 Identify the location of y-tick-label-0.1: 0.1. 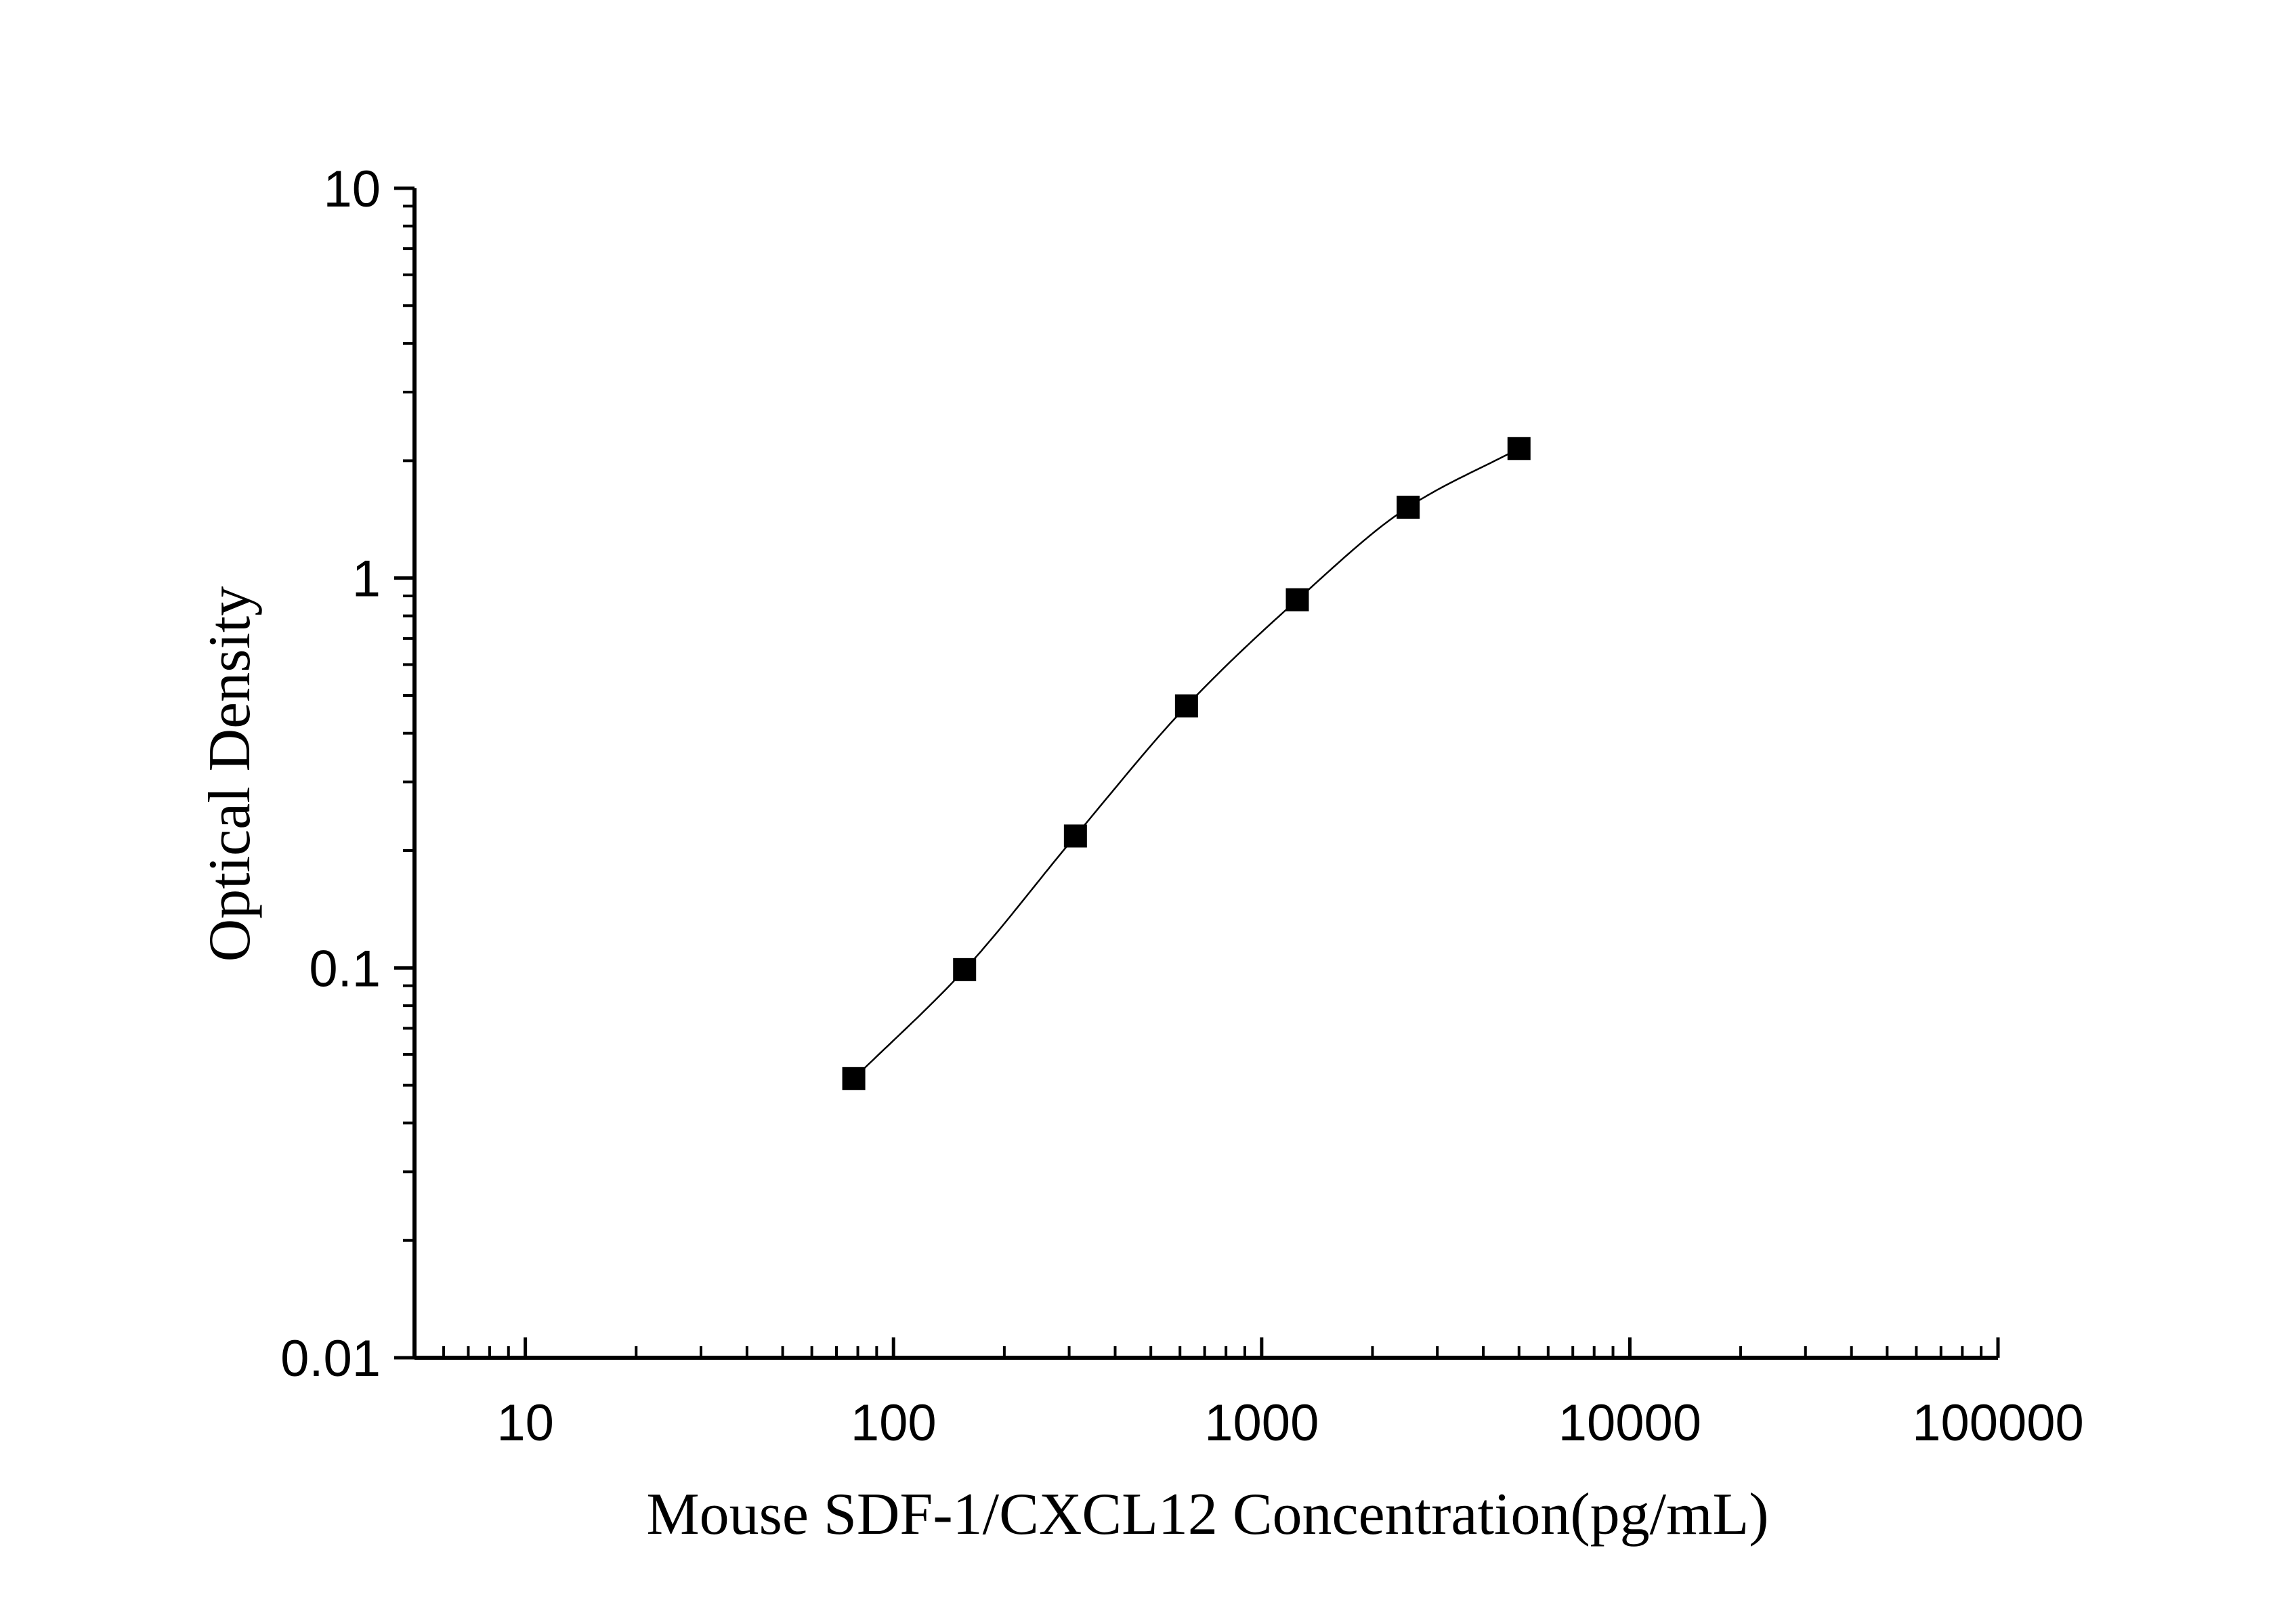
(345, 968).